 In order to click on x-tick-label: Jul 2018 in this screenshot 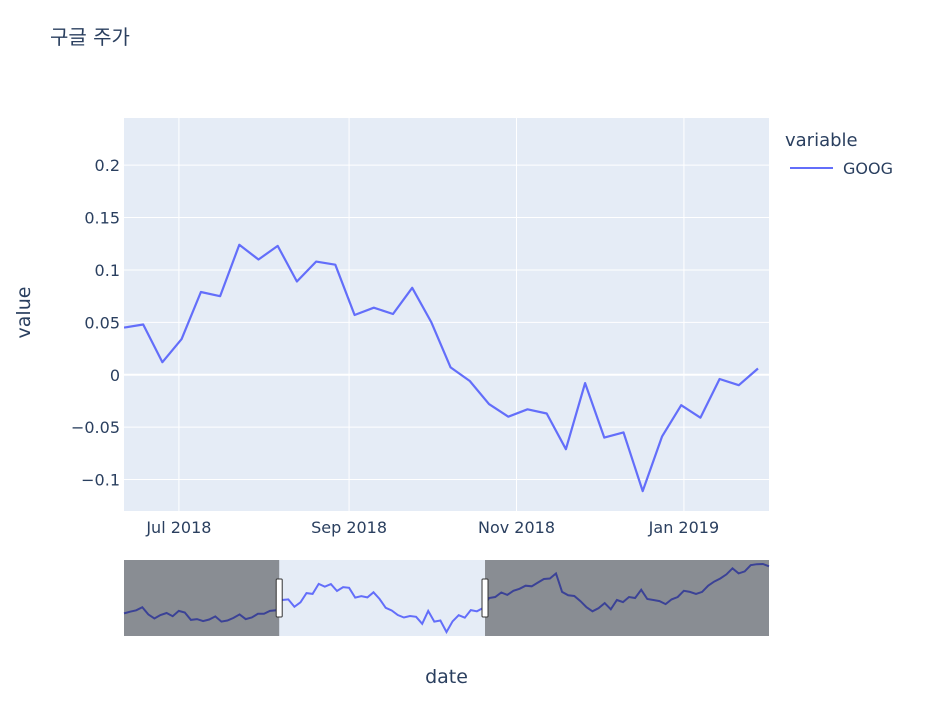, I will do `click(178, 527)`.